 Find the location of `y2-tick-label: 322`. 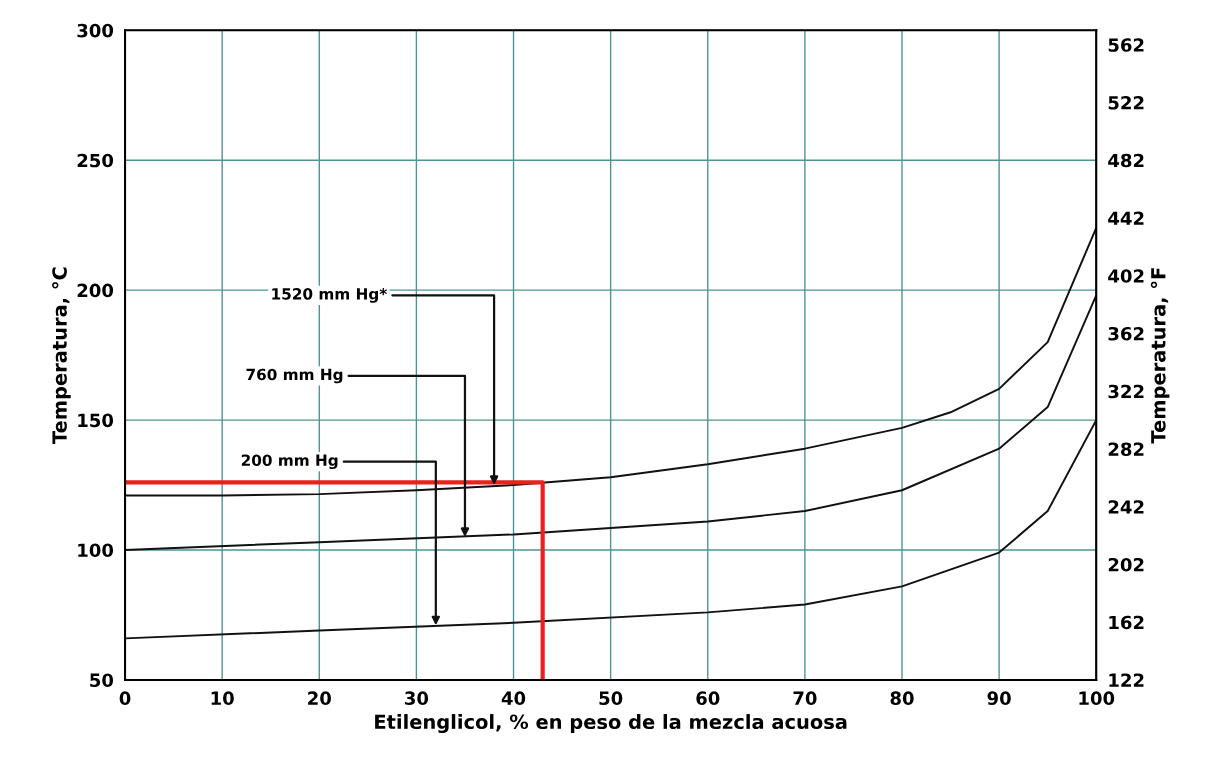

y2-tick-label: 322 is located at coordinates (1126, 391).